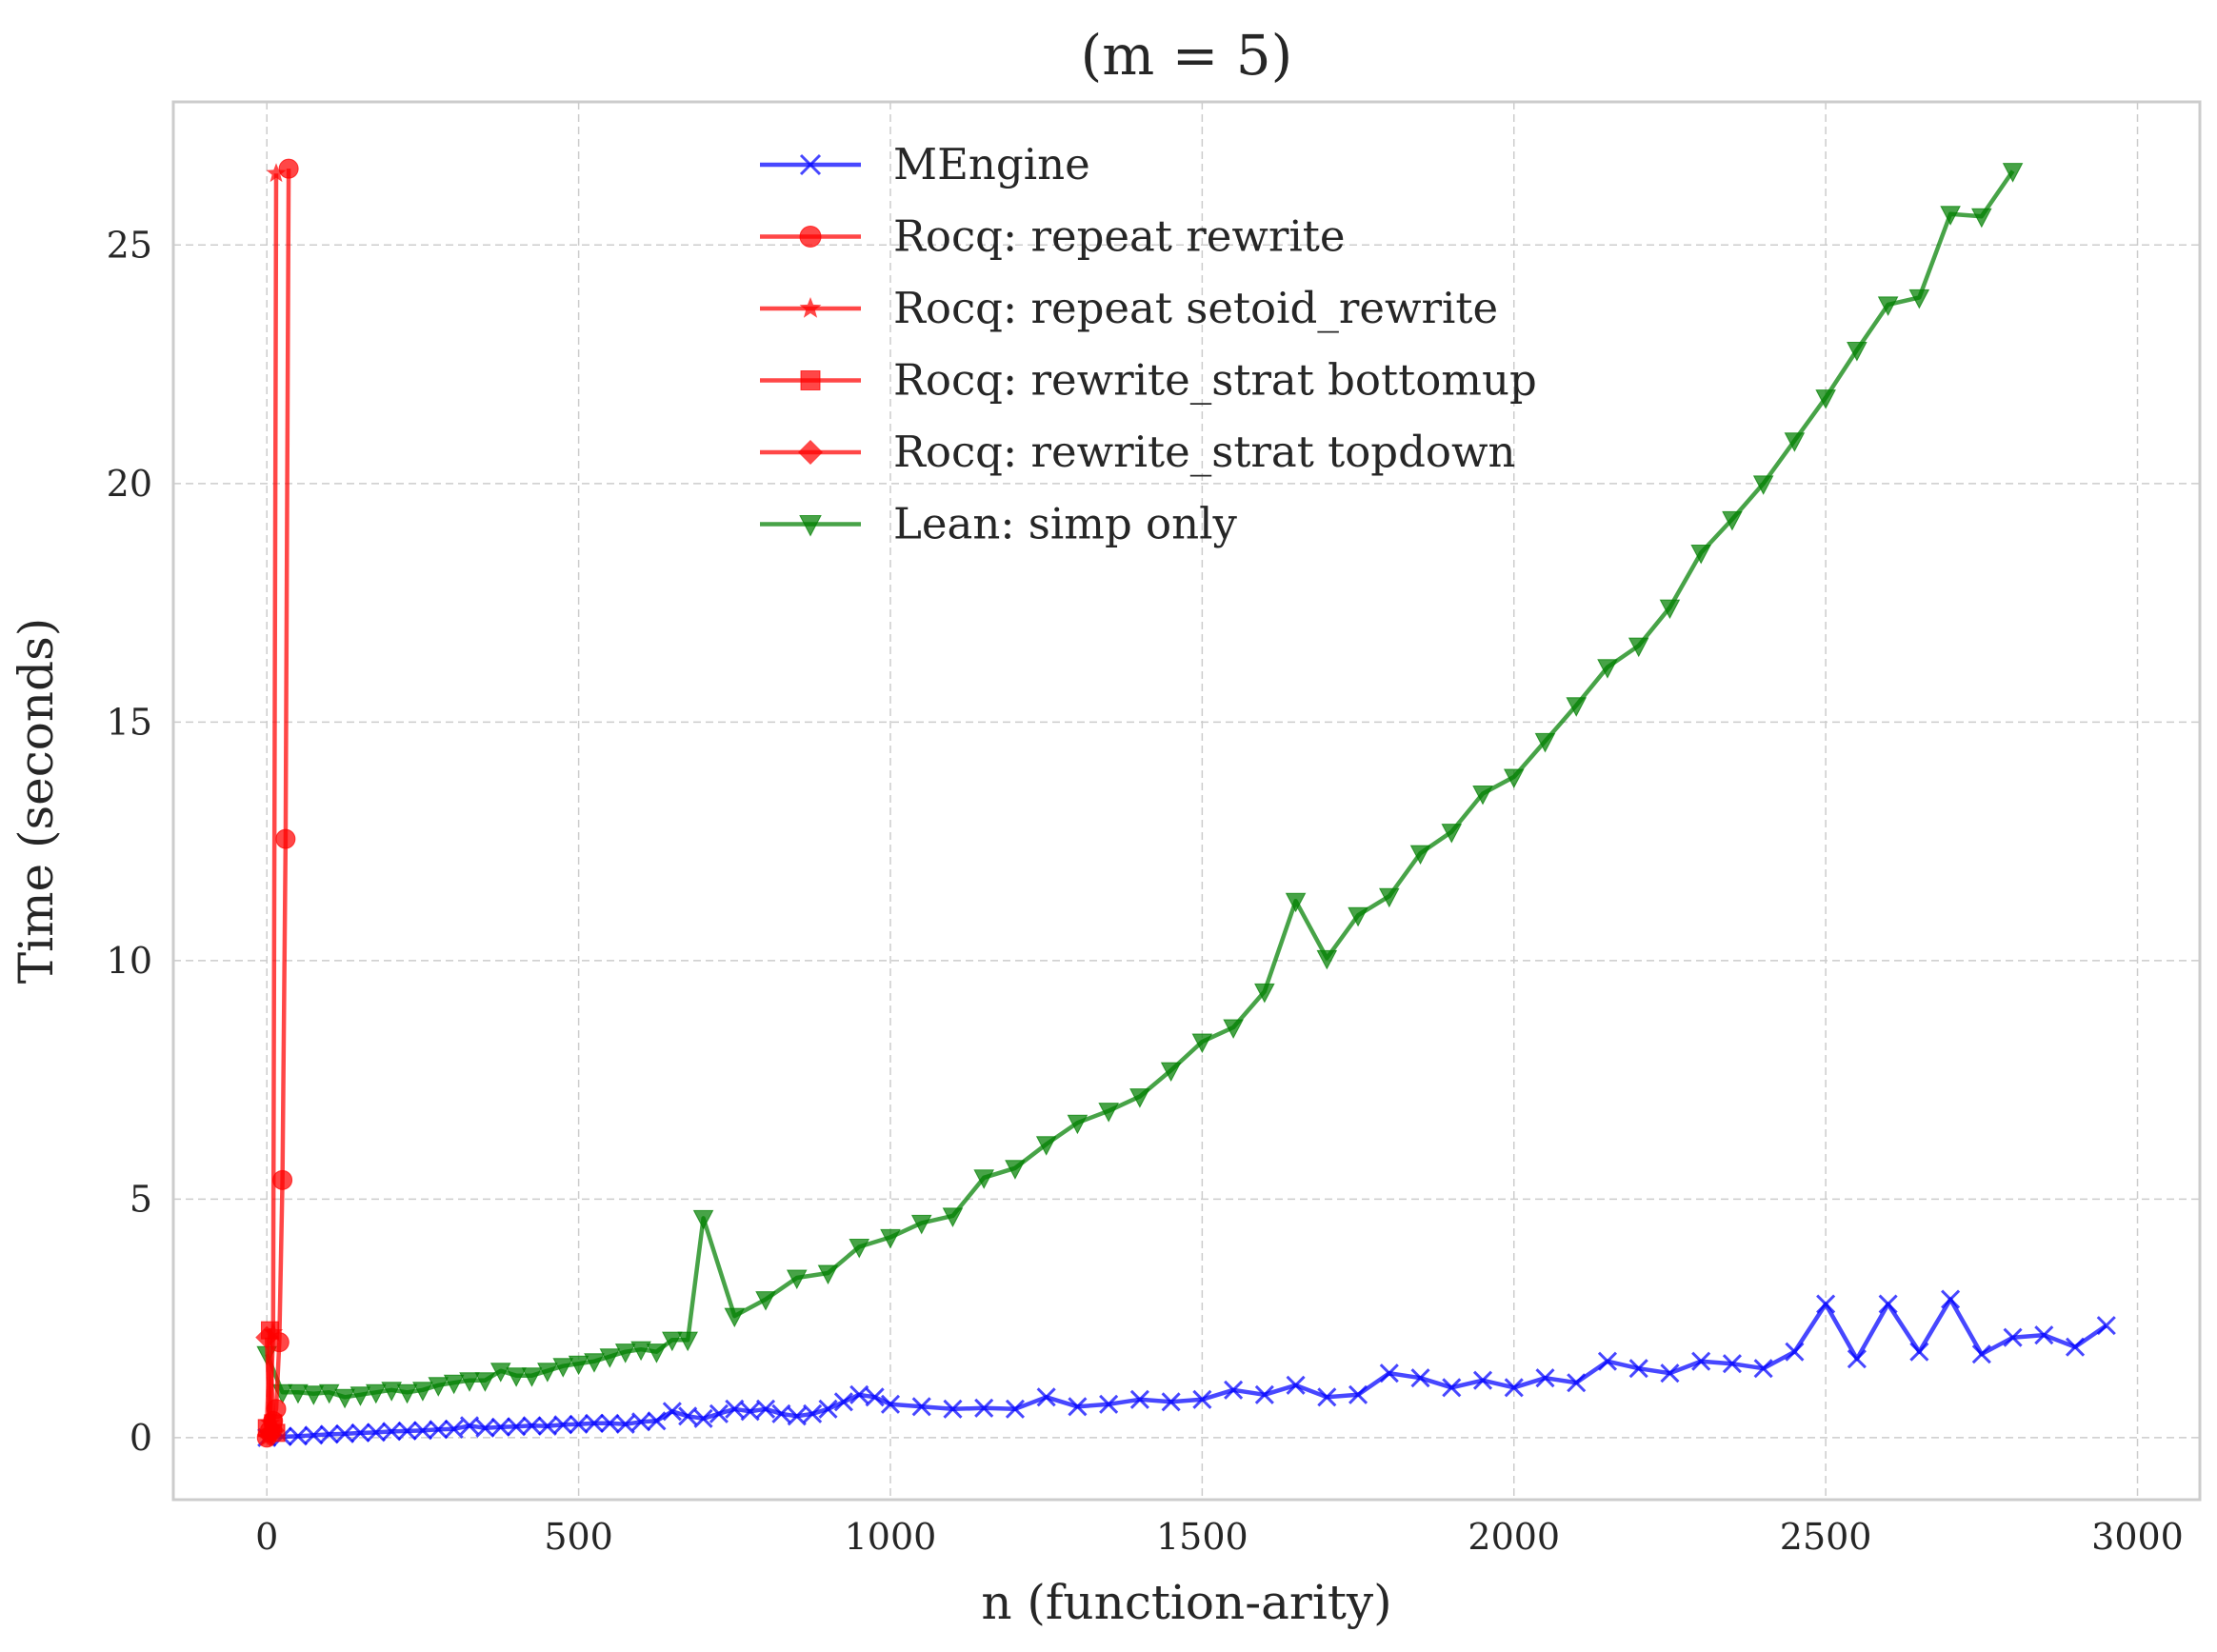 The height and width of the screenshot is (1652, 2217). I want to click on legend-item: Rocq: rewrite_strat bottomup, so click(1148, 380).